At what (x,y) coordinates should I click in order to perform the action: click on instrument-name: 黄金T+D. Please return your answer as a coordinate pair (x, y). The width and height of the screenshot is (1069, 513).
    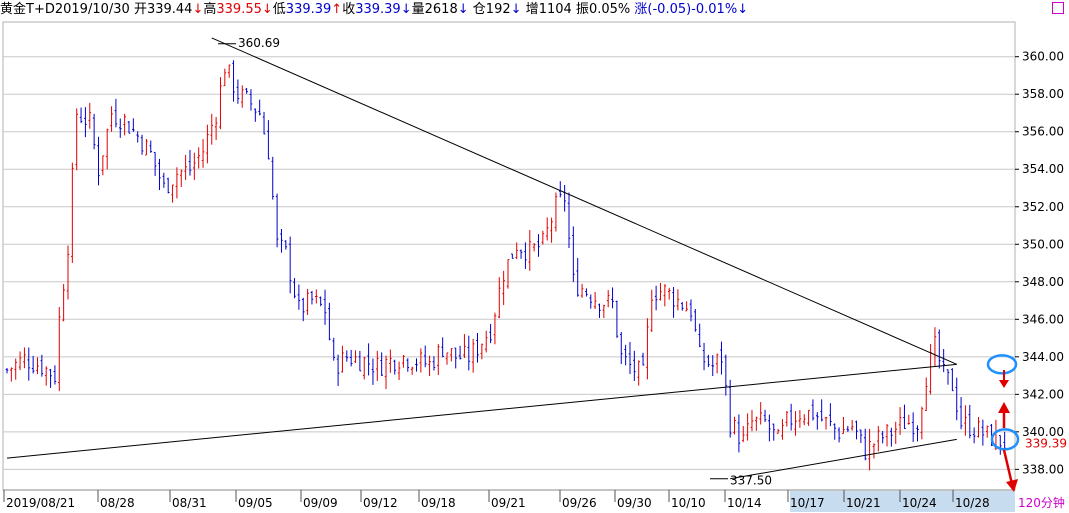
    Looking at the image, I should click on (27, 9).